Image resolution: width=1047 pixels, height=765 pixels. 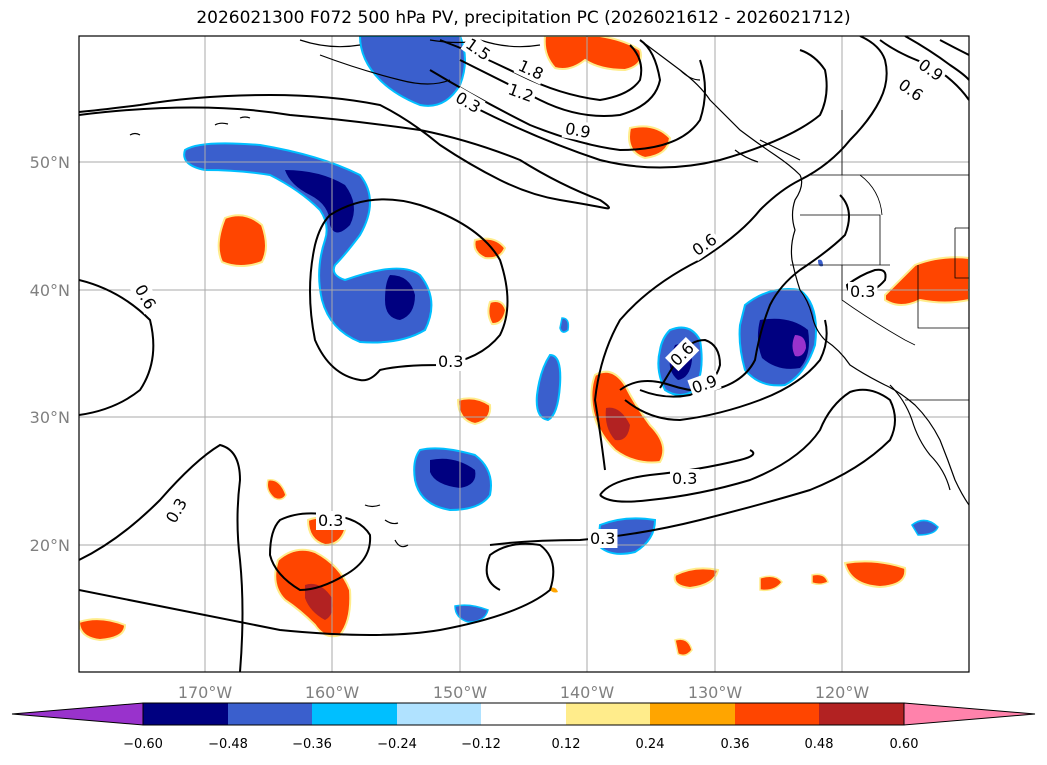 I want to click on lat-tick-label: 20°N, so click(x=50, y=545).